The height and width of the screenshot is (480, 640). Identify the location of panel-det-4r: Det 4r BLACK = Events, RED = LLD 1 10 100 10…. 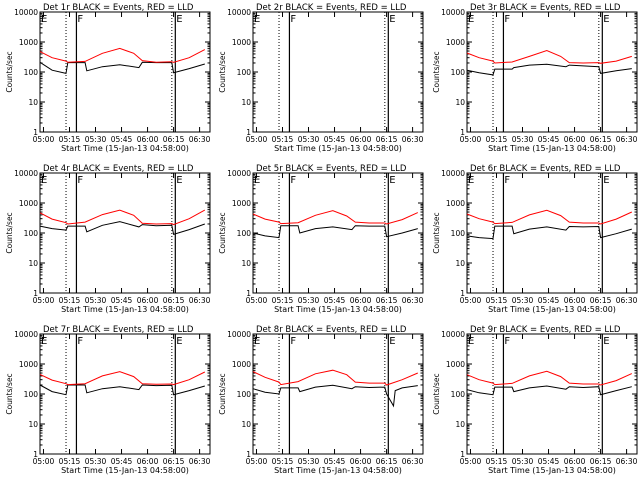
(108, 239).